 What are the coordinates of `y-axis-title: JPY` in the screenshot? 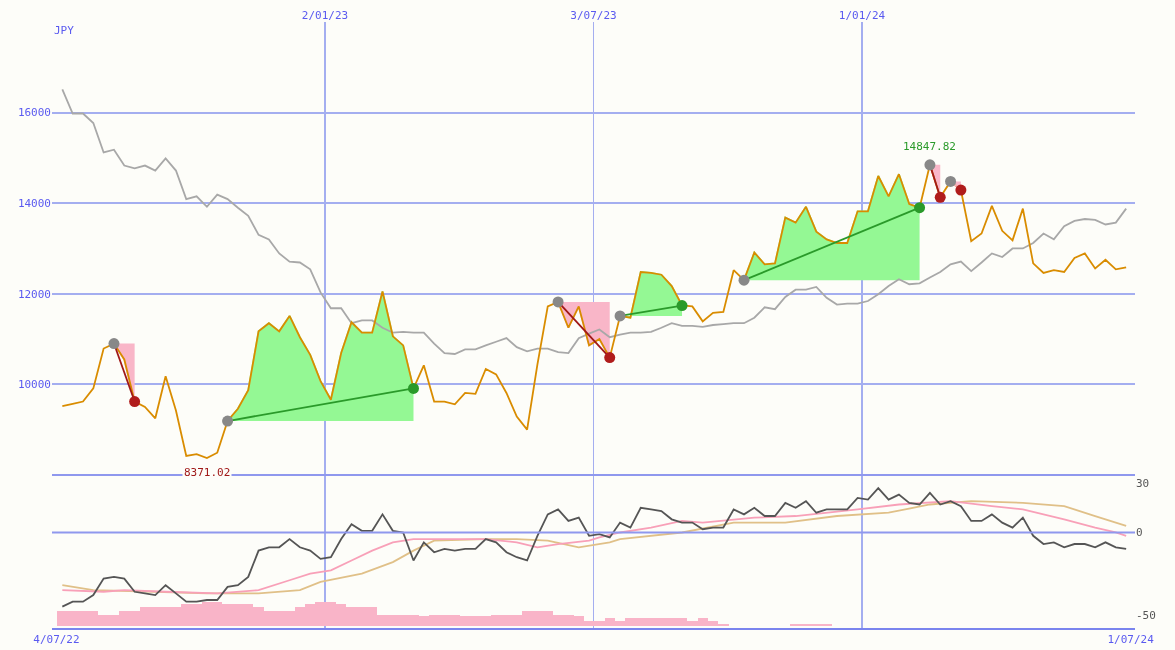 It's located at (64, 30).